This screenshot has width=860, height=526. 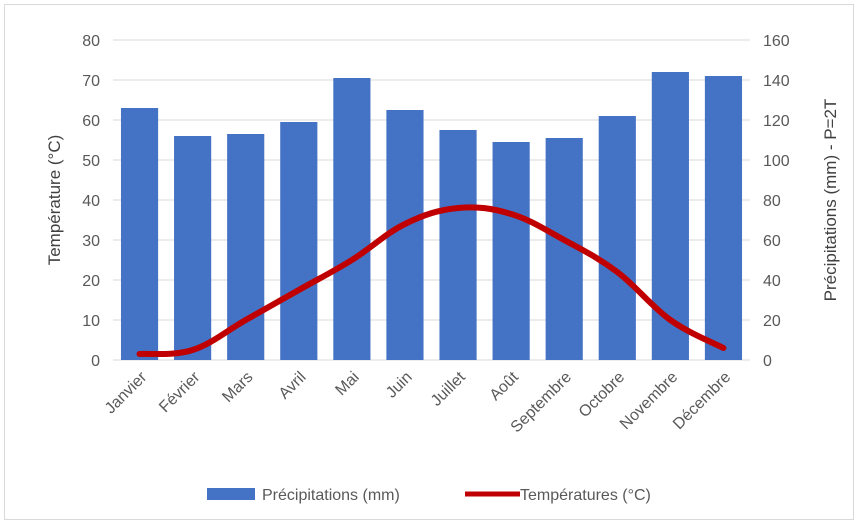 What do you see at coordinates (139, 234) in the screenshot?
I see `bar-janvier` at bounding box center [139, 234].